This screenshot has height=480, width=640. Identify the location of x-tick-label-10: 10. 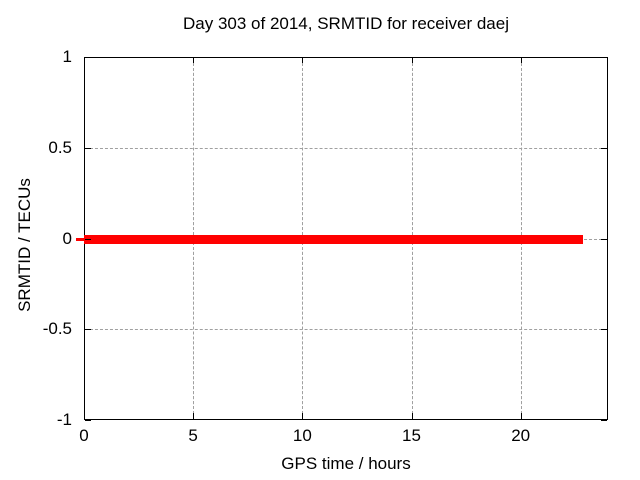
(302, 435).